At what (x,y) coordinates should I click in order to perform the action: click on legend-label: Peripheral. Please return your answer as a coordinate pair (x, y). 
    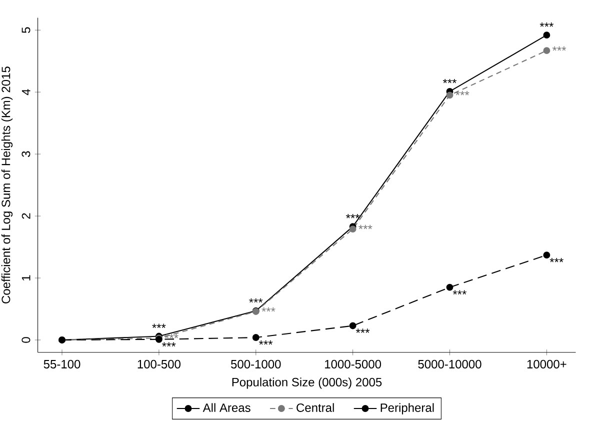
    Looking at the image, I should click on (407, 408).